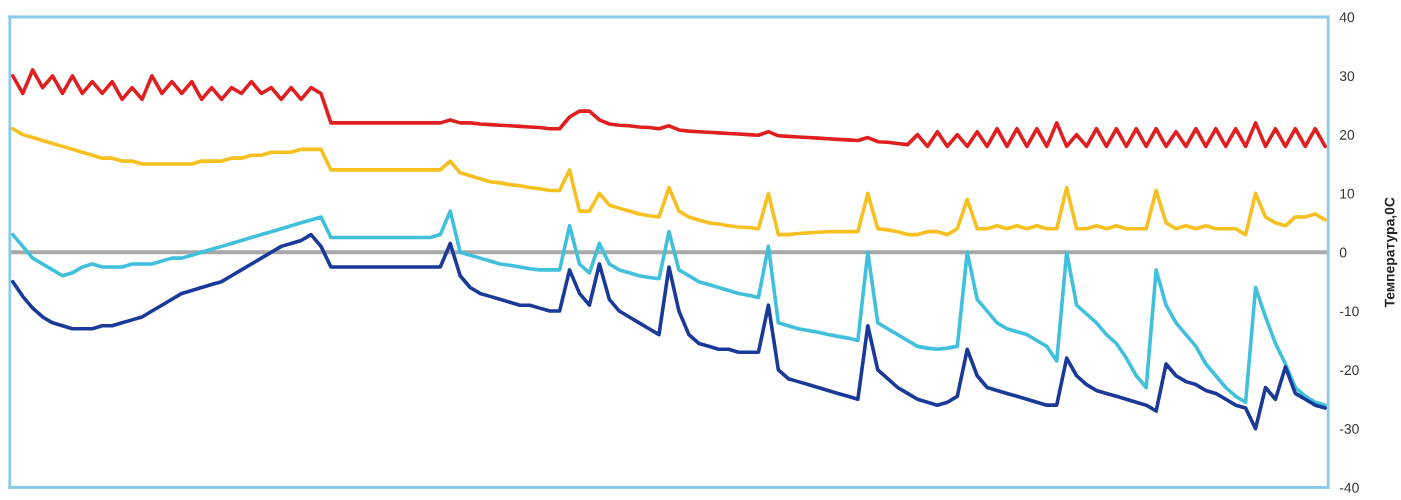 Image resolution: width=1401 pixels, height=500 pixels. I want to click on y-tick-label: -40, so click(1349, 487).